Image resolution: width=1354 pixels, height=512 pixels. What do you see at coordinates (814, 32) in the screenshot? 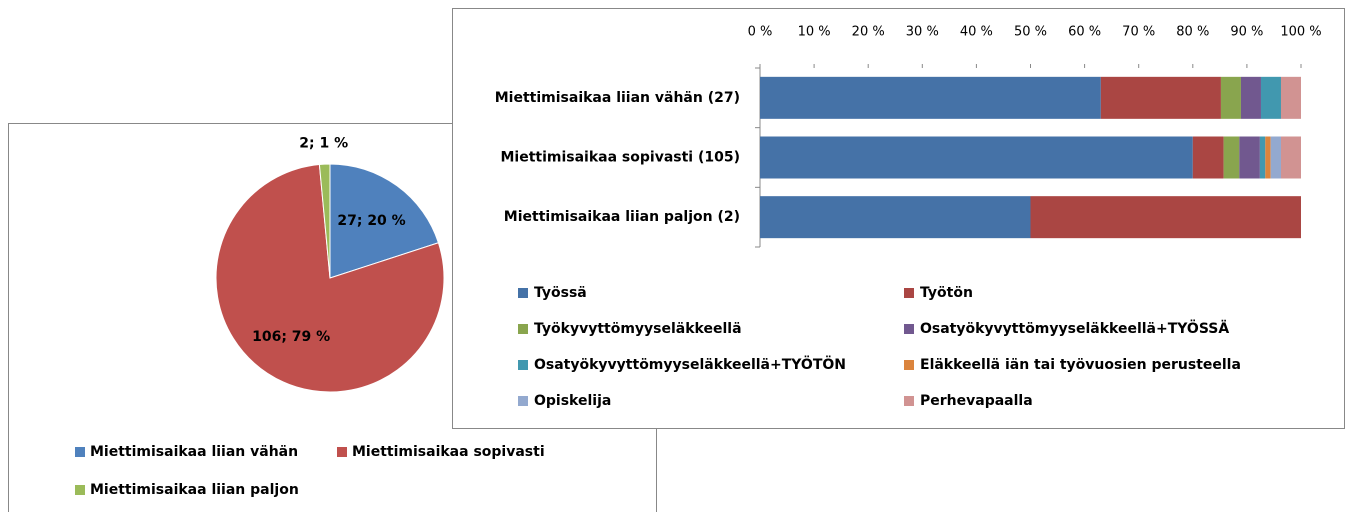
I see `x-tick-label: 10 %` at bounding box center [814, 32].